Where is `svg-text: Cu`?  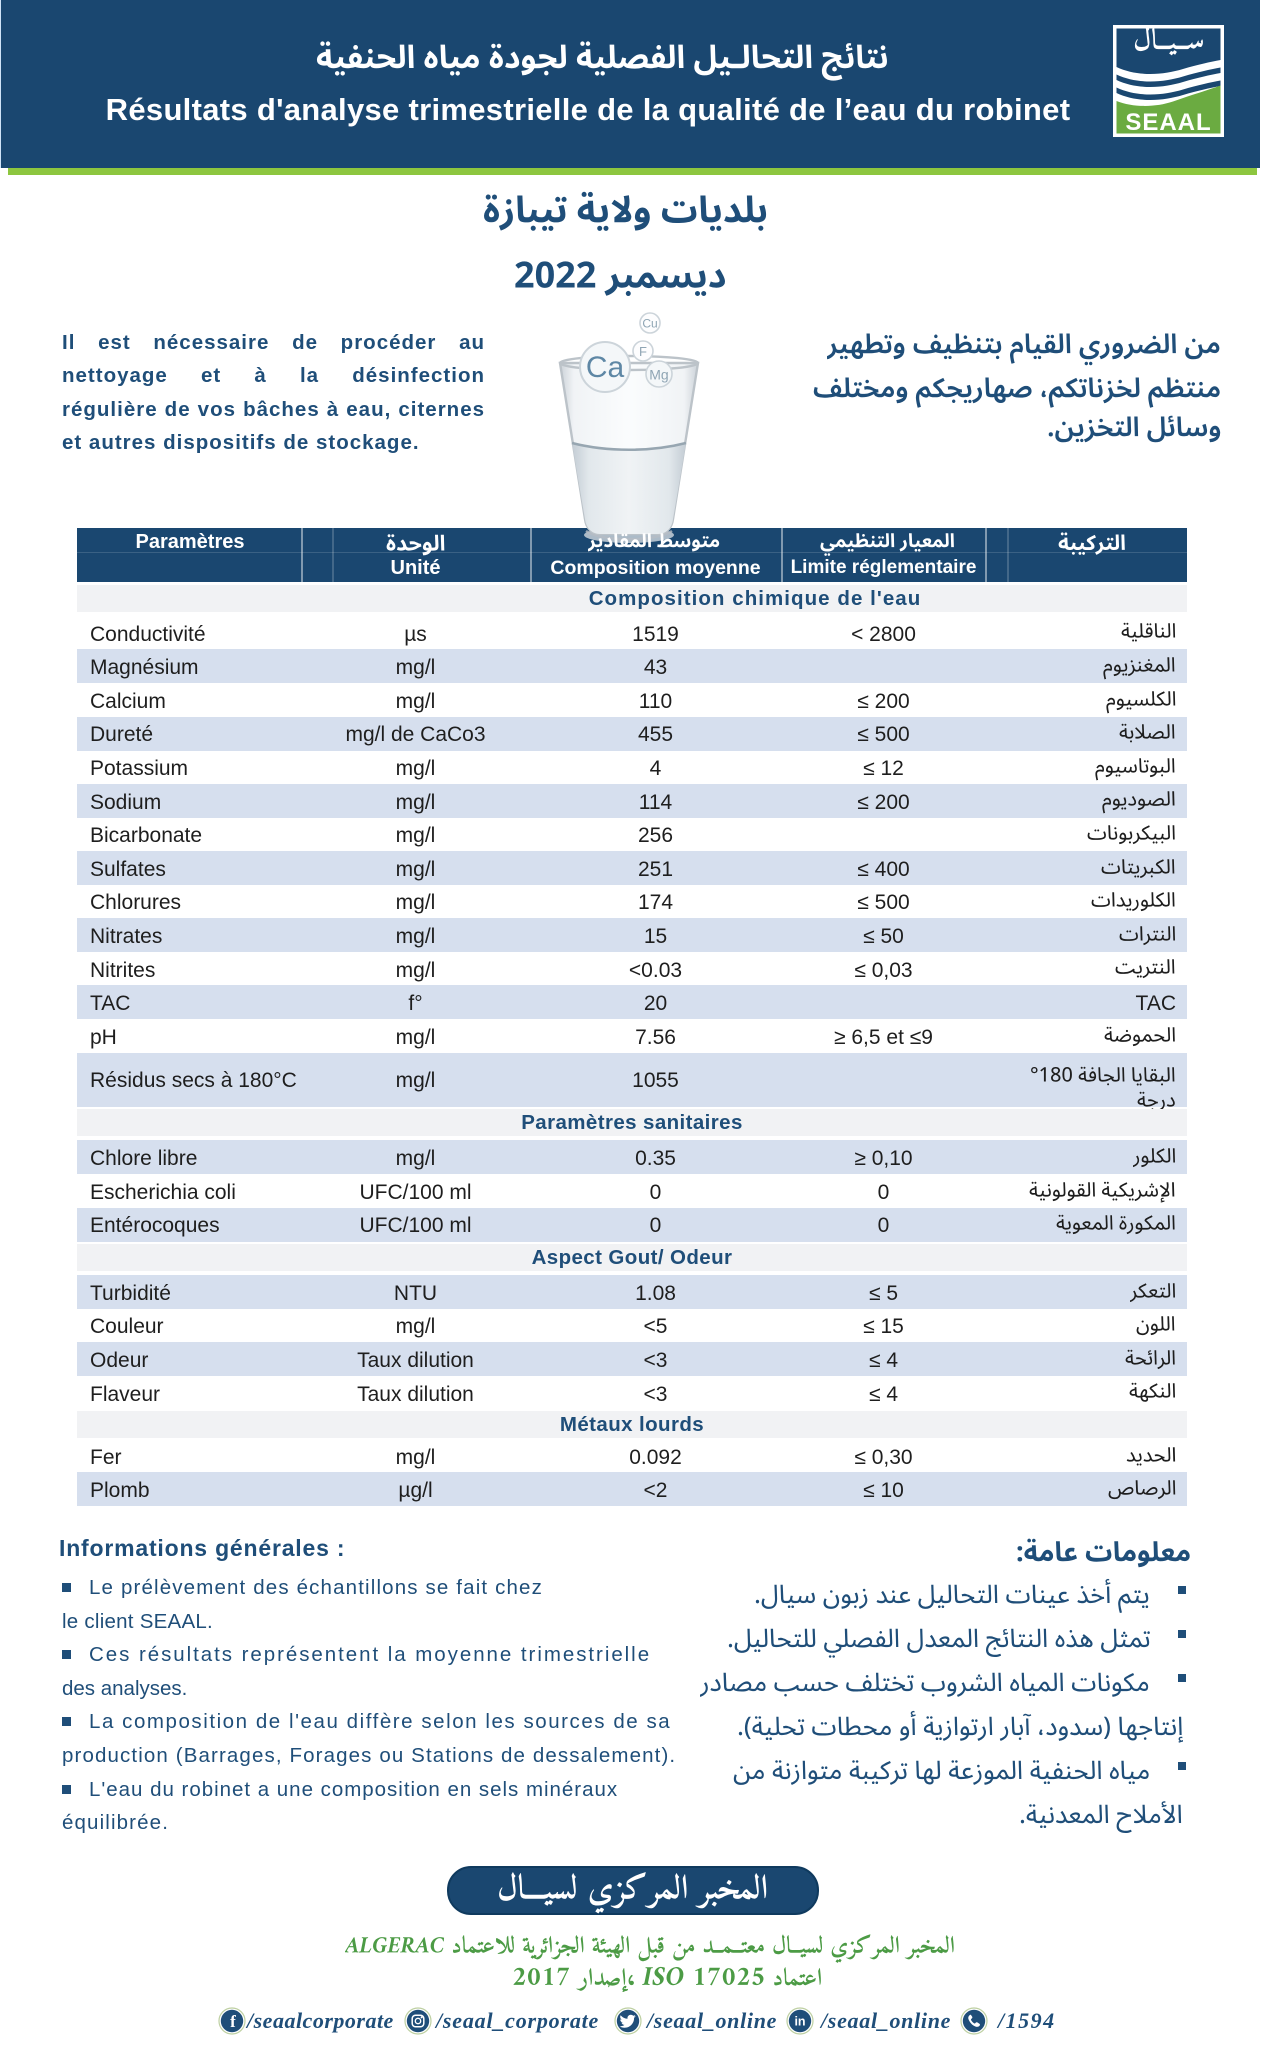
svg-text: Cu is located at coordinates (649, 324).